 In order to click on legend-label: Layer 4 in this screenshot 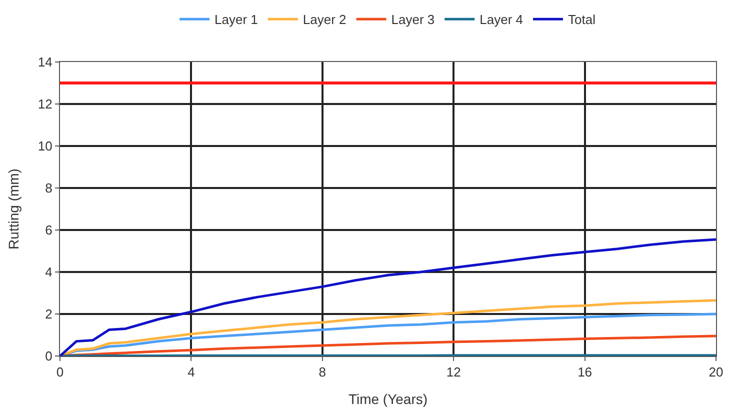, I will do `click(501, 20)`.